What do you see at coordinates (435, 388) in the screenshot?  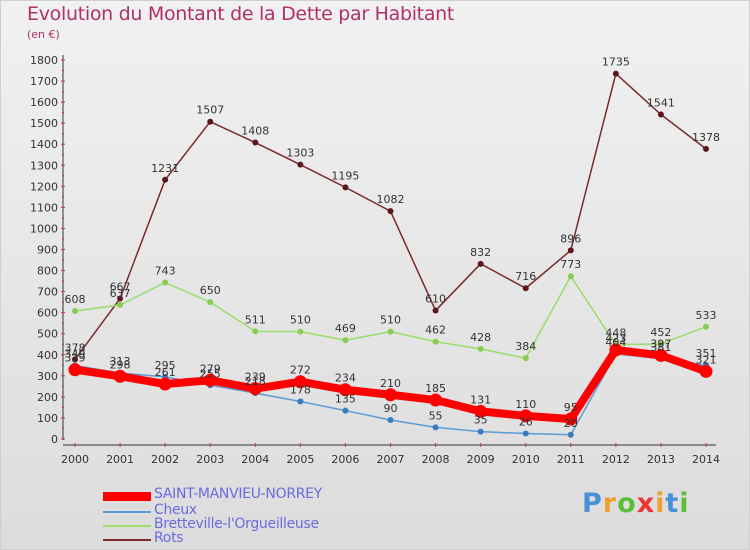 I see `data-label: 185` at bounding box center [435, 388].